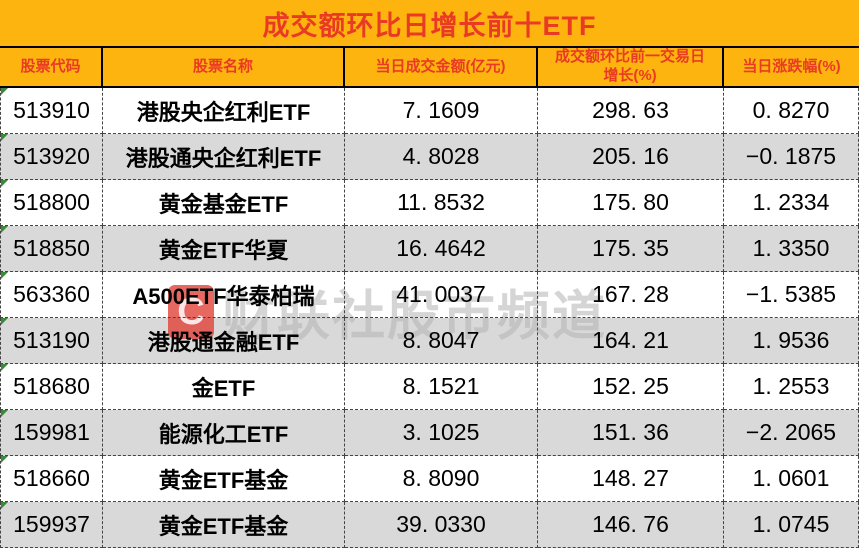  I want to click on cell-code: 513920, so click(51, 157).